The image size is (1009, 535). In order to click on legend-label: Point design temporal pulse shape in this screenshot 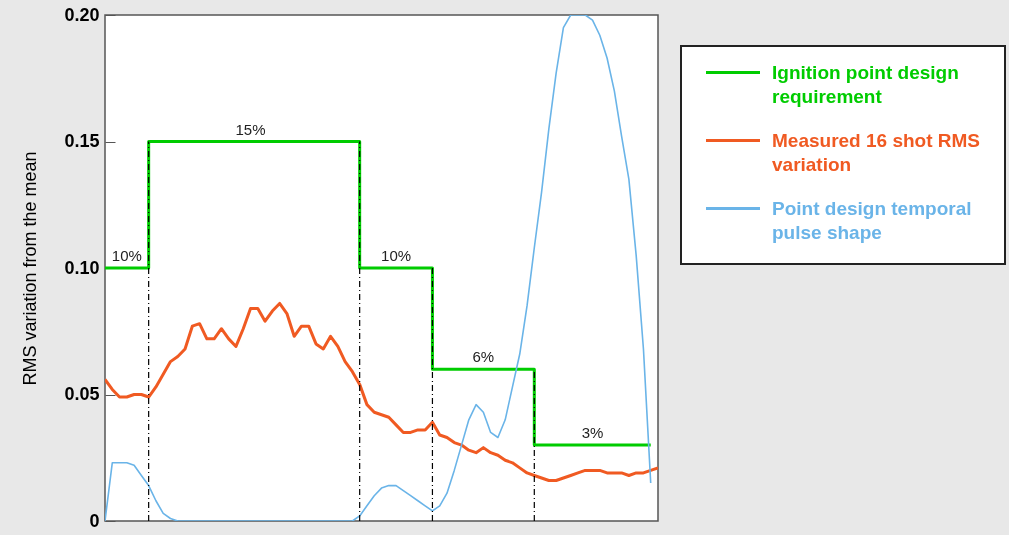, I will do `click(872, 221)`.